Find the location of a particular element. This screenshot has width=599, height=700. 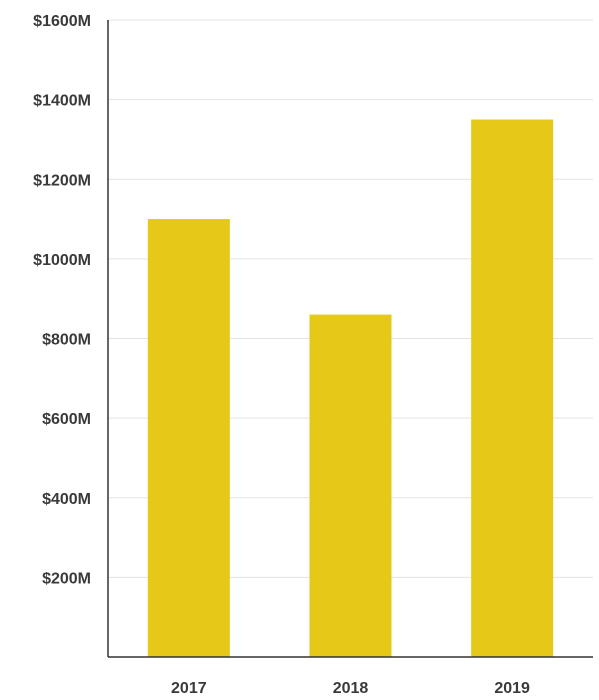

y-tick-label: $1400M is located at coordinates (62, 101).